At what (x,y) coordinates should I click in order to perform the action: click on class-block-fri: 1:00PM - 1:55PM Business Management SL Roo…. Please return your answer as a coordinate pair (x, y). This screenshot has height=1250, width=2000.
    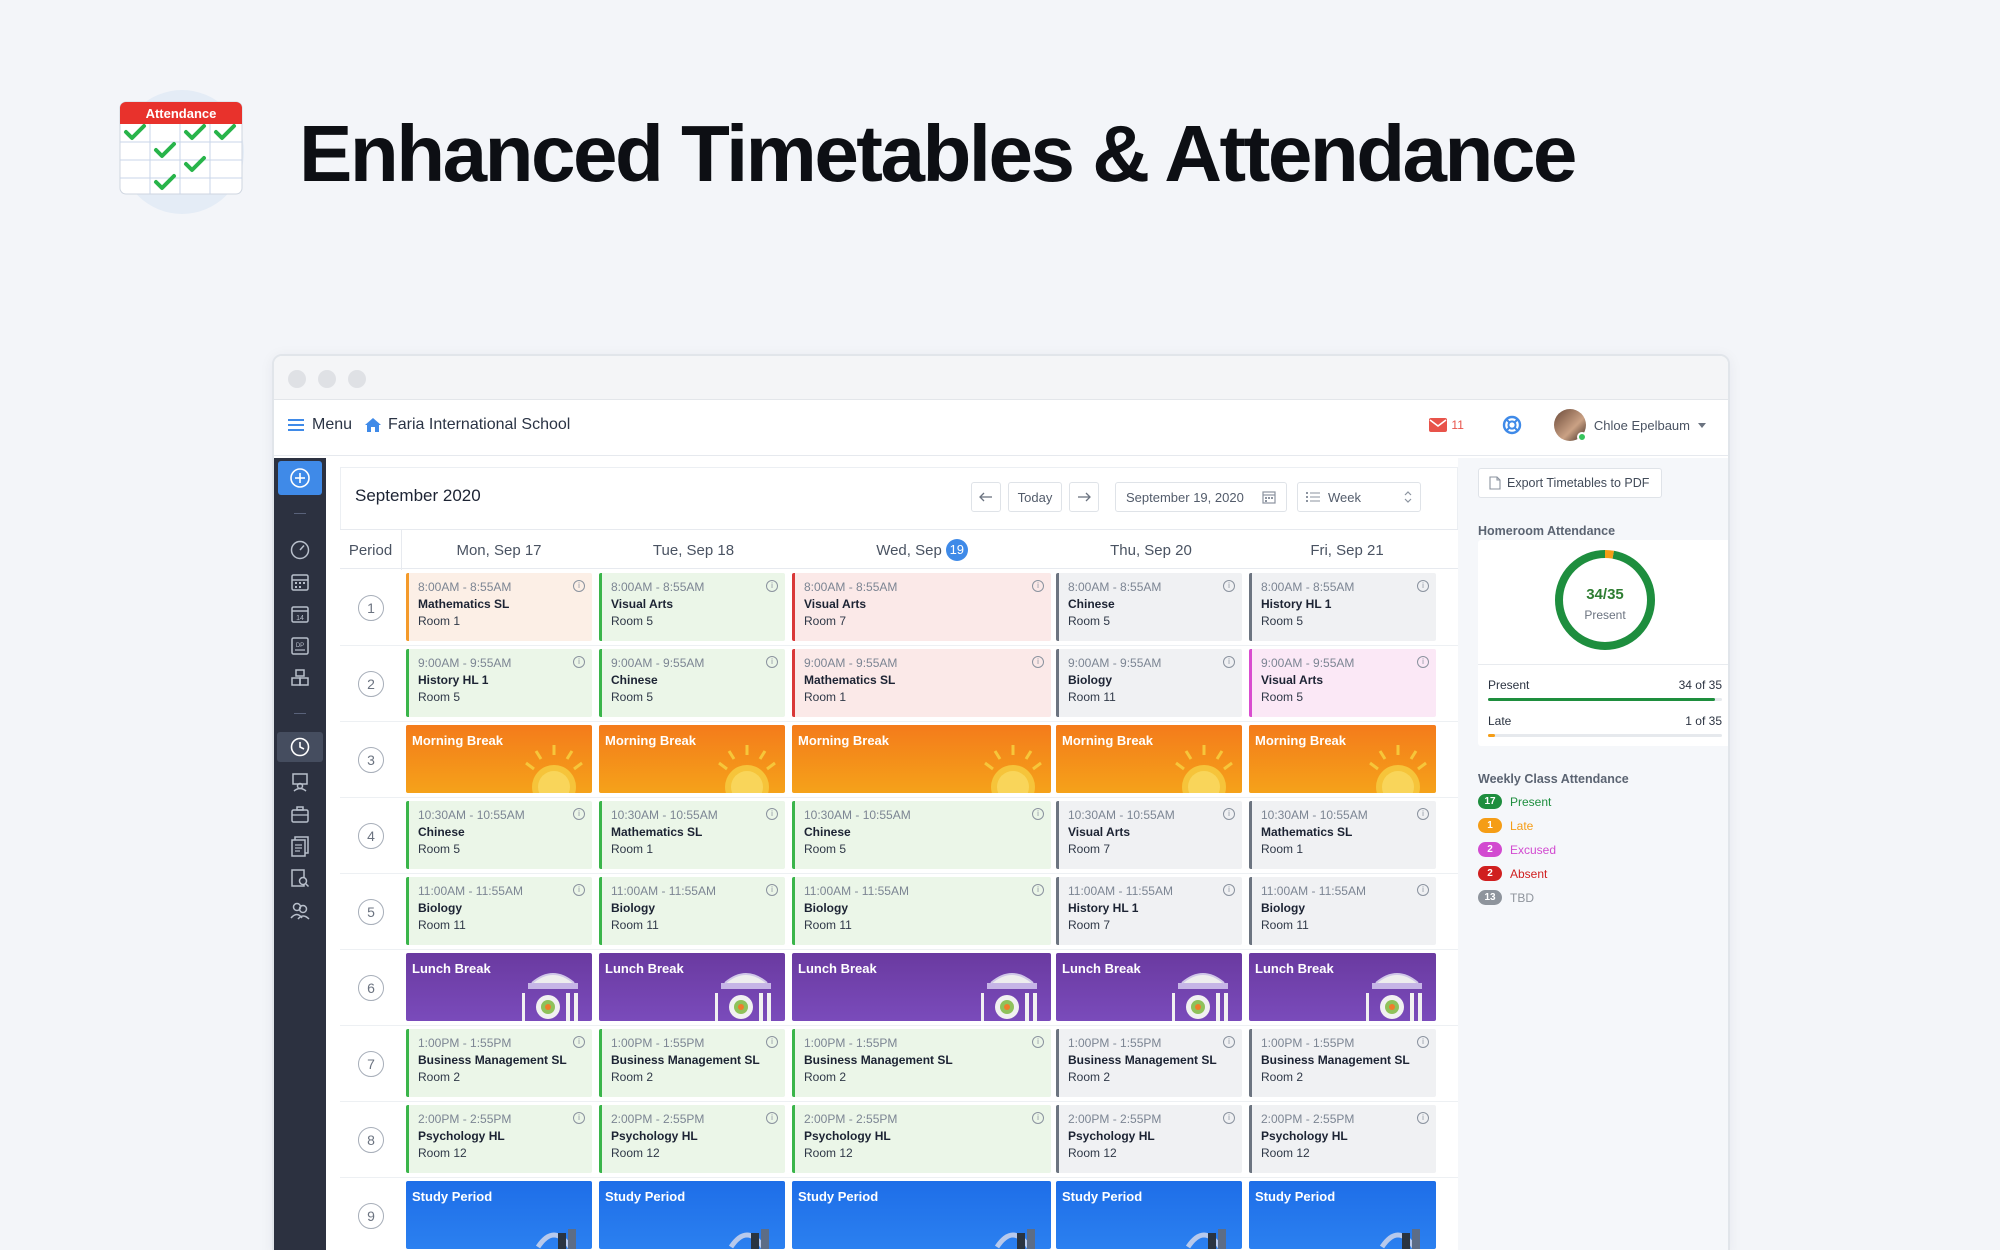
    Looking at the image, I should click on (1342, 1063).